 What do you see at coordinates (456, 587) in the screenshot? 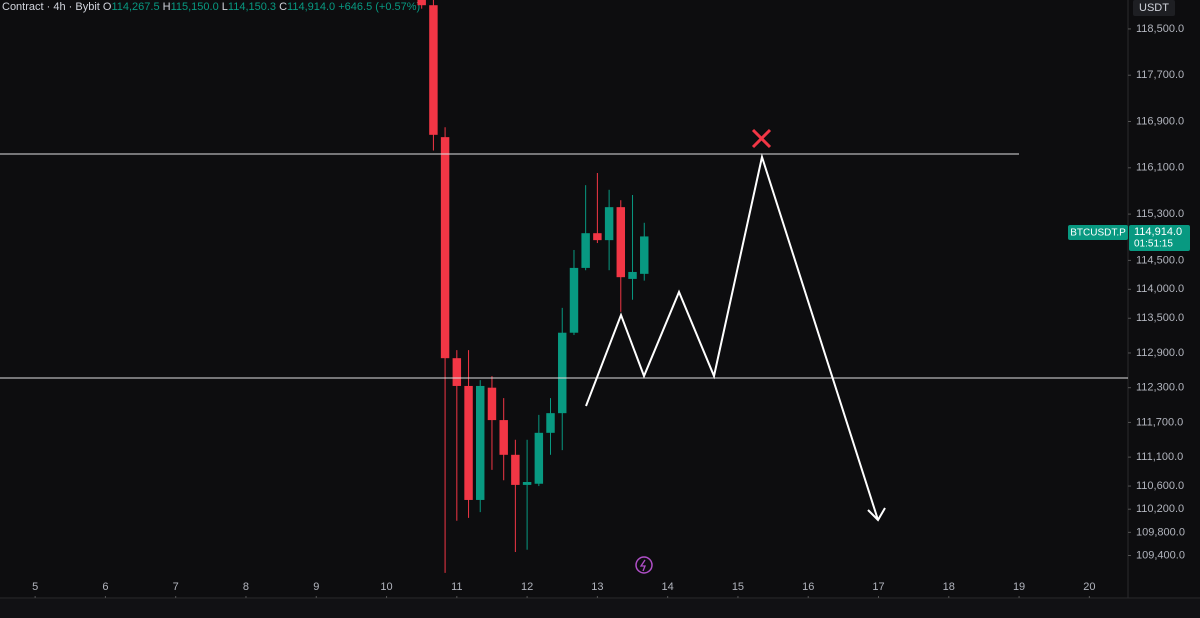
I see `x-tick-label: 11` at bounding box center [456, 587].